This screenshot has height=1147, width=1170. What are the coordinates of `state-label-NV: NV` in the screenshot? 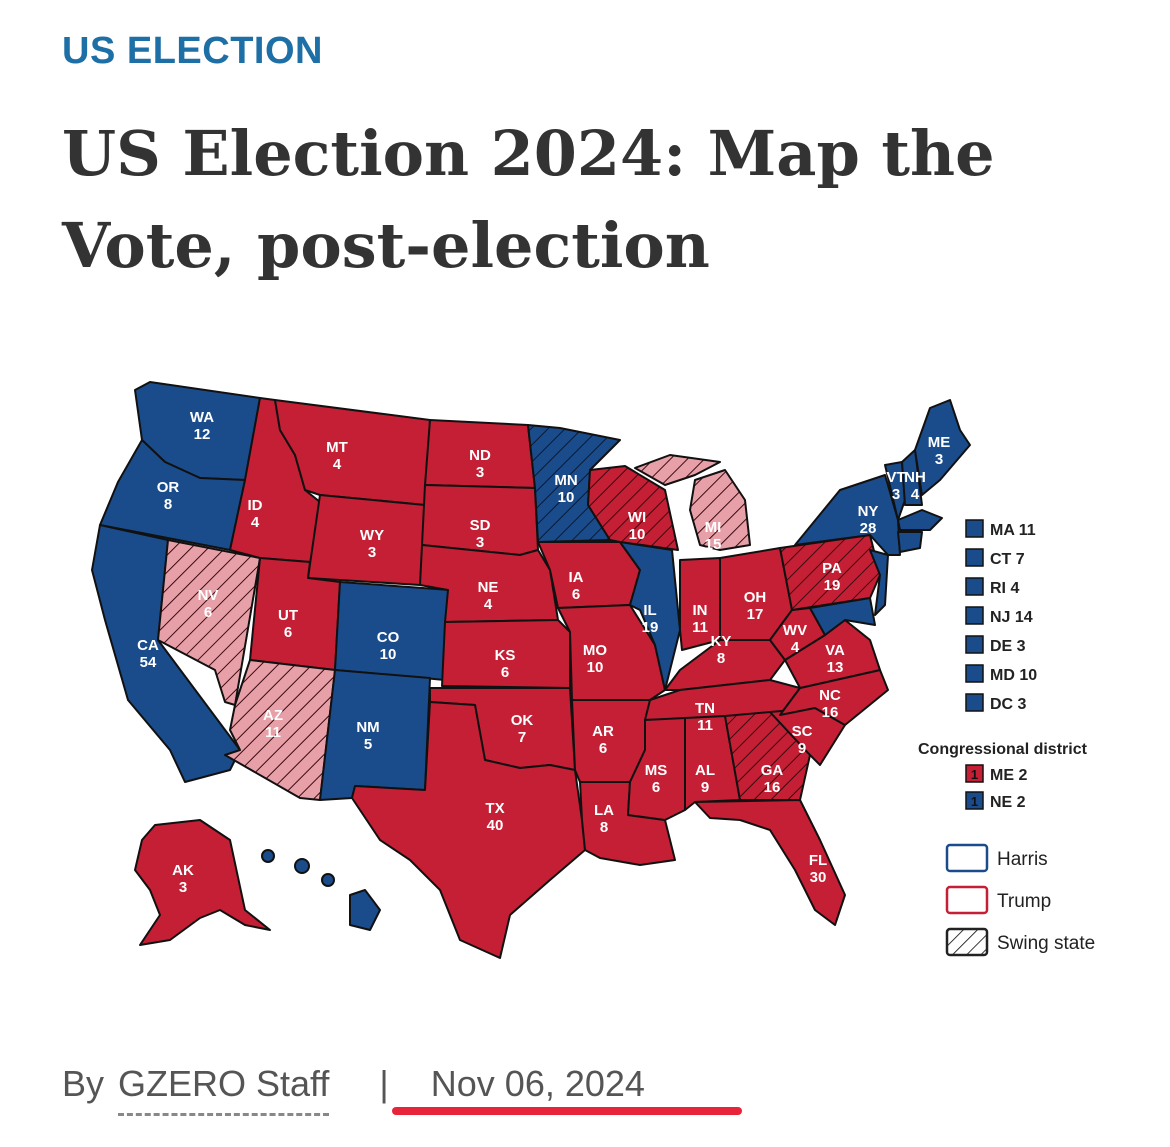 It's located at (208, 595).